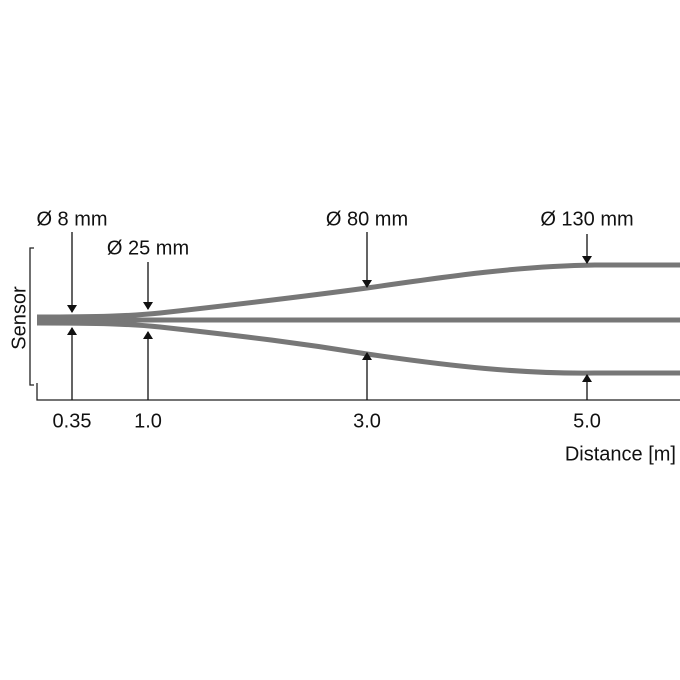 The width and height of the screenshot is (680, 680). I want to click on distance-label: 1.0, so click(148, 421).